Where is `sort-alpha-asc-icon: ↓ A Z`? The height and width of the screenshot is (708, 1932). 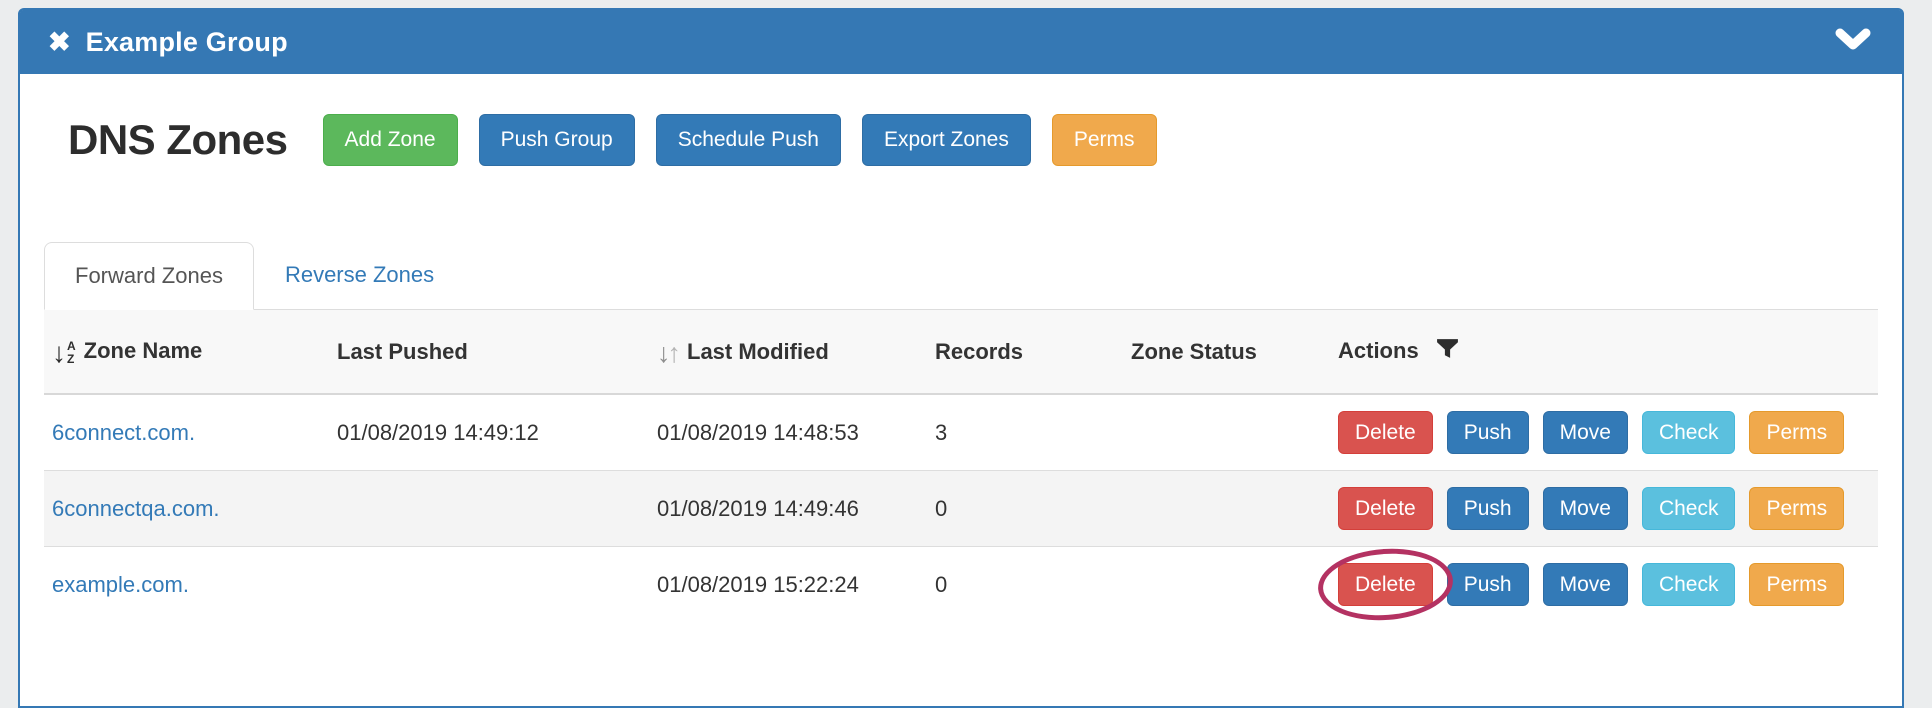
sort-alpha-asc-icon: ↓ A Z is located at coordinates (64, 352).